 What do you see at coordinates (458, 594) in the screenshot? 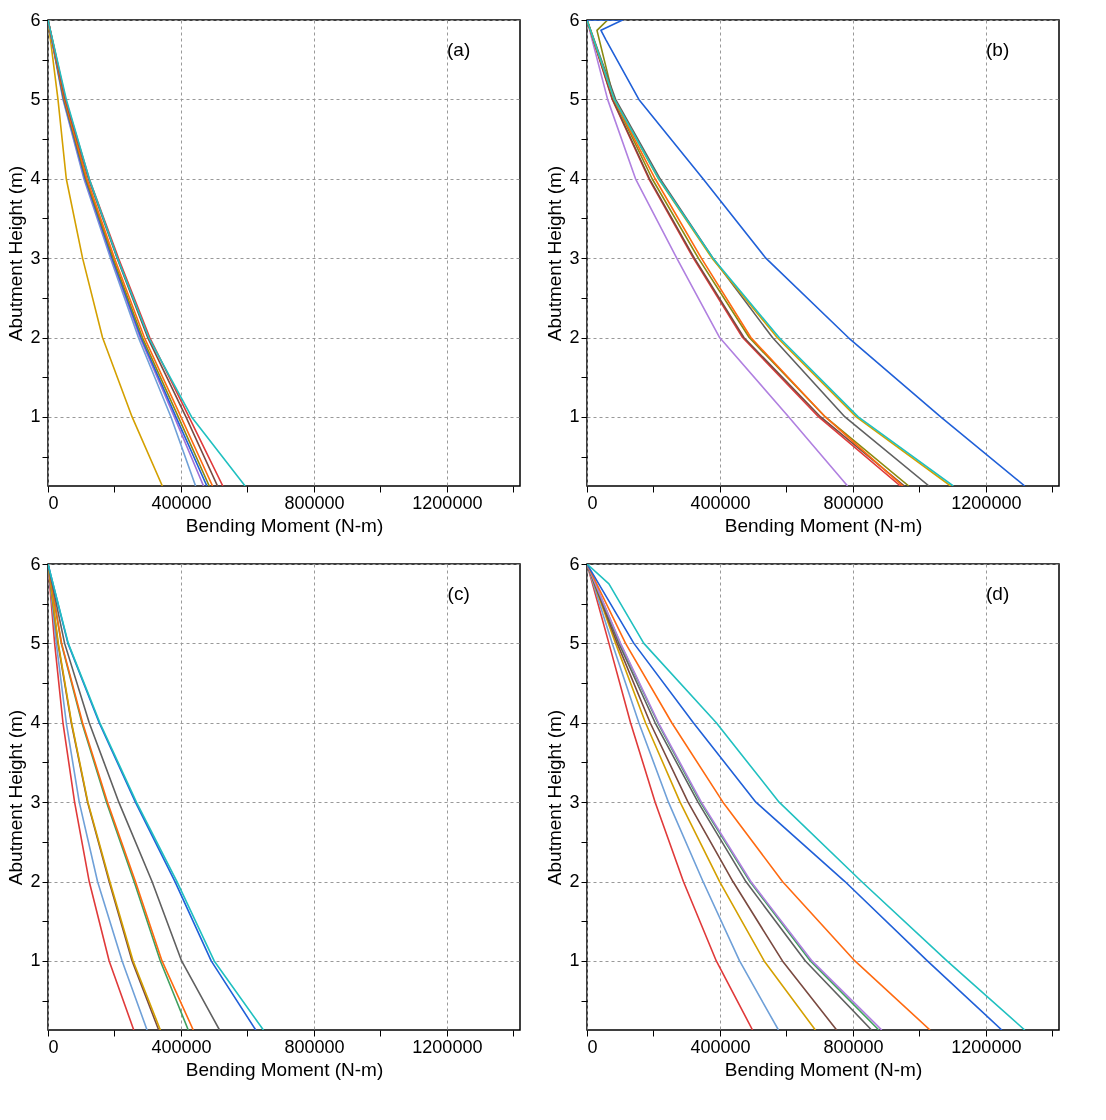
I see `annotation: (c)` at bounding box center [458, 594].